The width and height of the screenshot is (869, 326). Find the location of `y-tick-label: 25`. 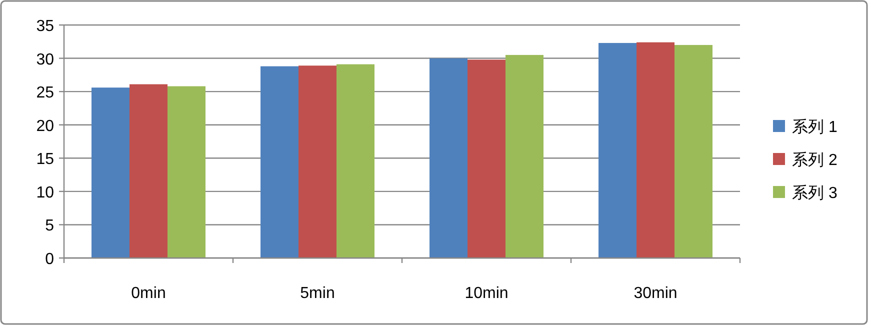

y-tick-label: 25 is located at coordinates (45, 93).